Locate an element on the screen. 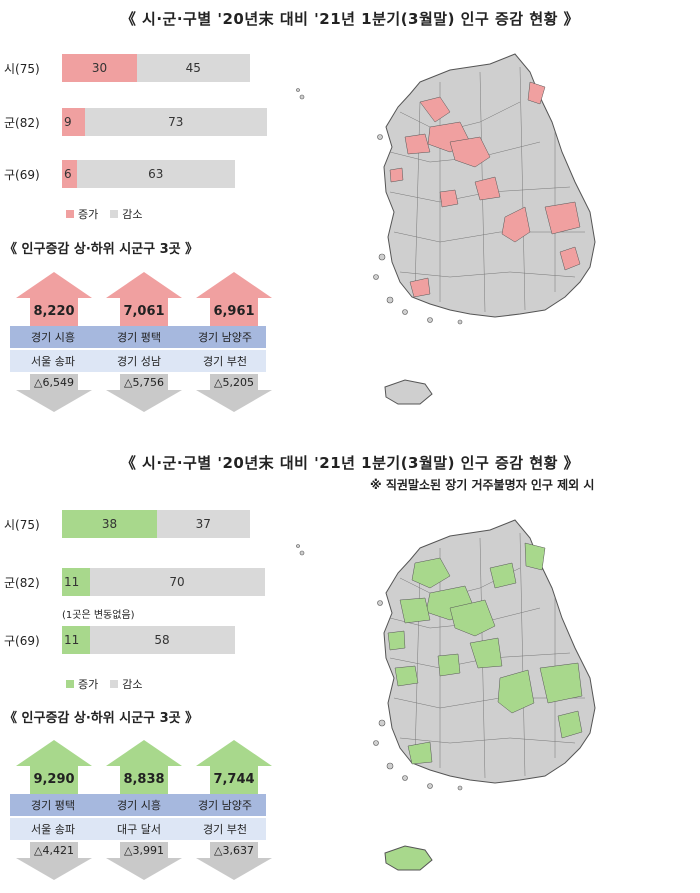  stacked-bar: 6 63 is located at coordinates (148, 174).